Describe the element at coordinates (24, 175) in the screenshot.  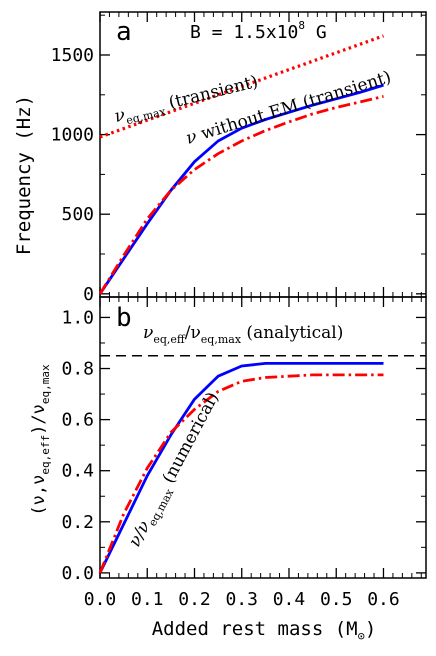
I see `panel-a-ylabel: Frequency (Hz)` at that location.